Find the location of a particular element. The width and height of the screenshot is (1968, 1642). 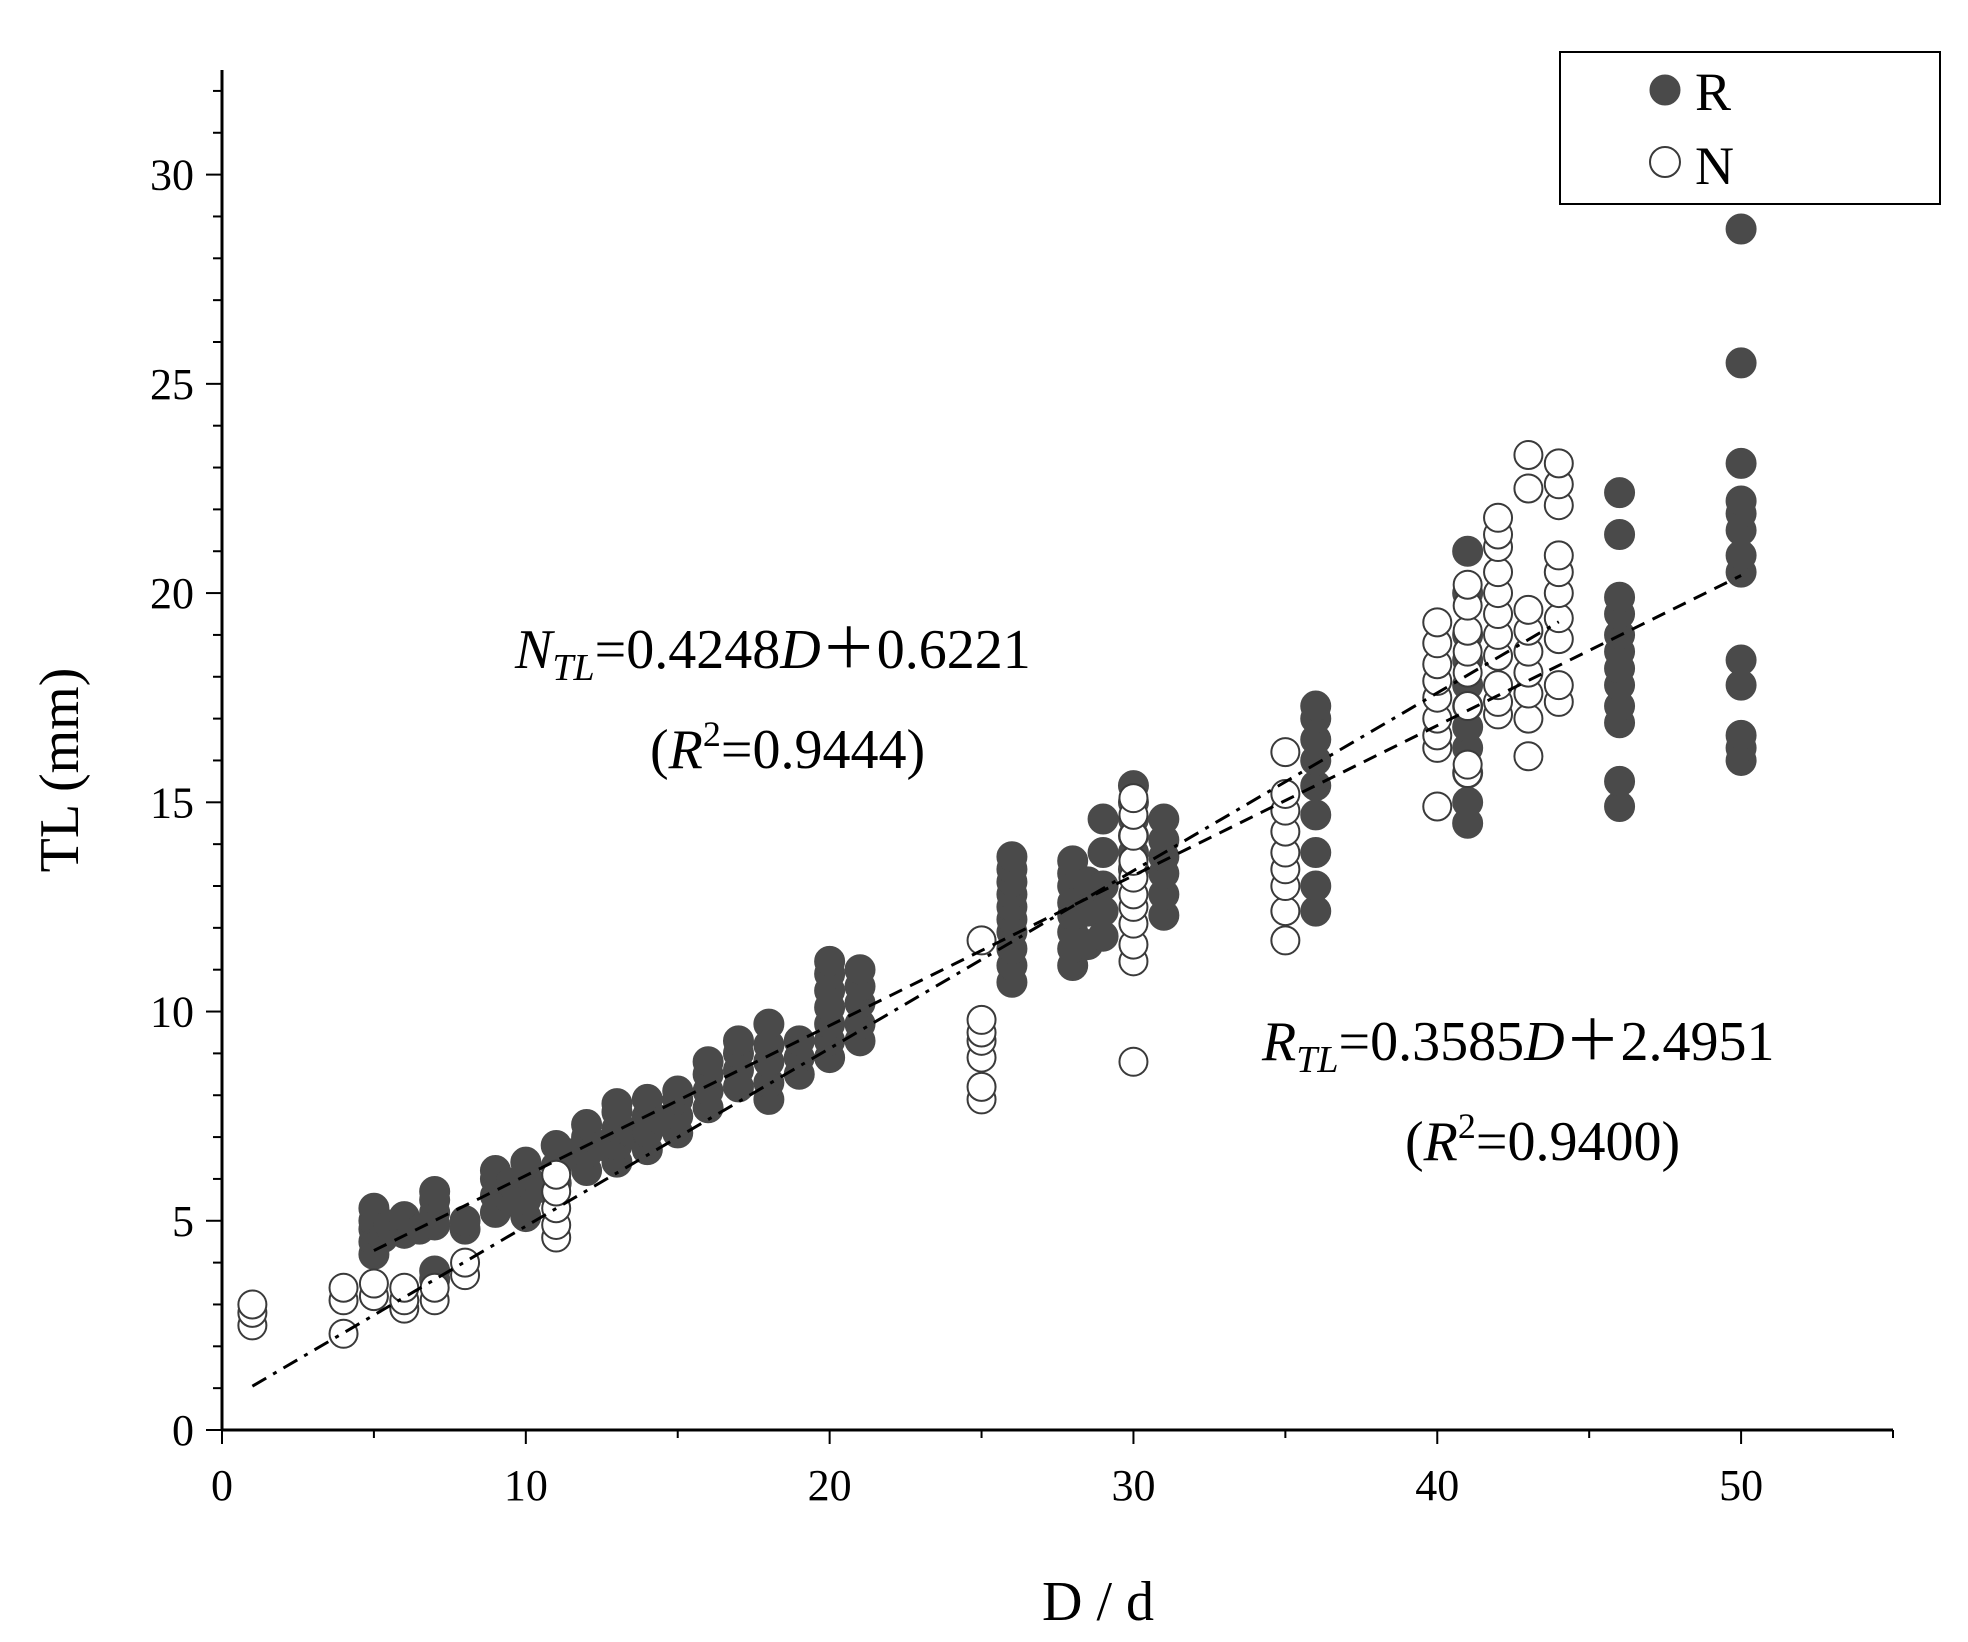

r-r2-letter: R is located at coordinates (1440, 1142).